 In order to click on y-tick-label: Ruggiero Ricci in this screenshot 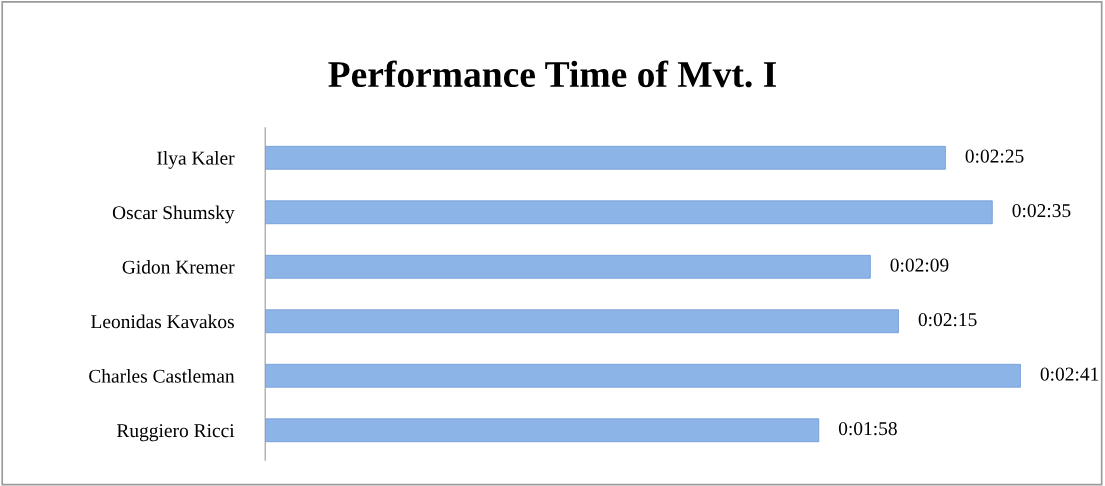, I will do `click(175, 433)`.